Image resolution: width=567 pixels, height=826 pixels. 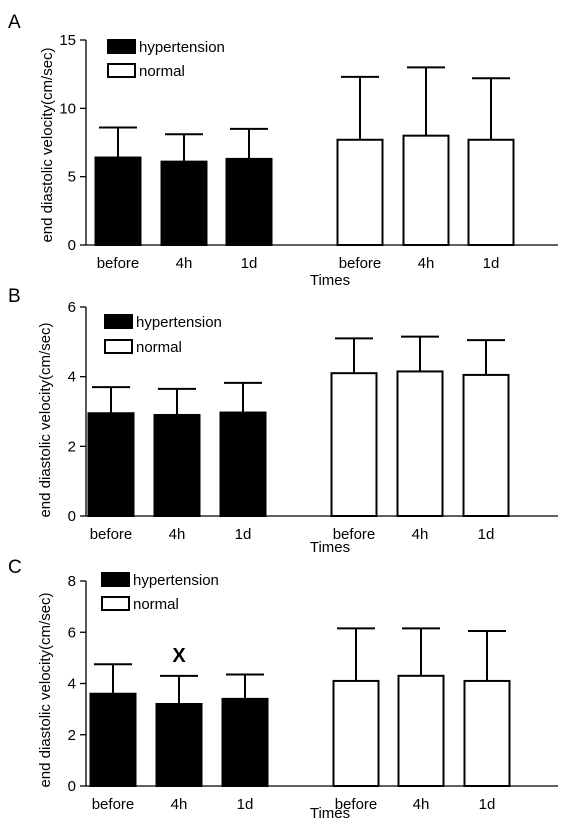 What do you see at coordinates (72, 177) in the screenshot?
I see `y-tick-label: 5` at bounding box center [72, 177].